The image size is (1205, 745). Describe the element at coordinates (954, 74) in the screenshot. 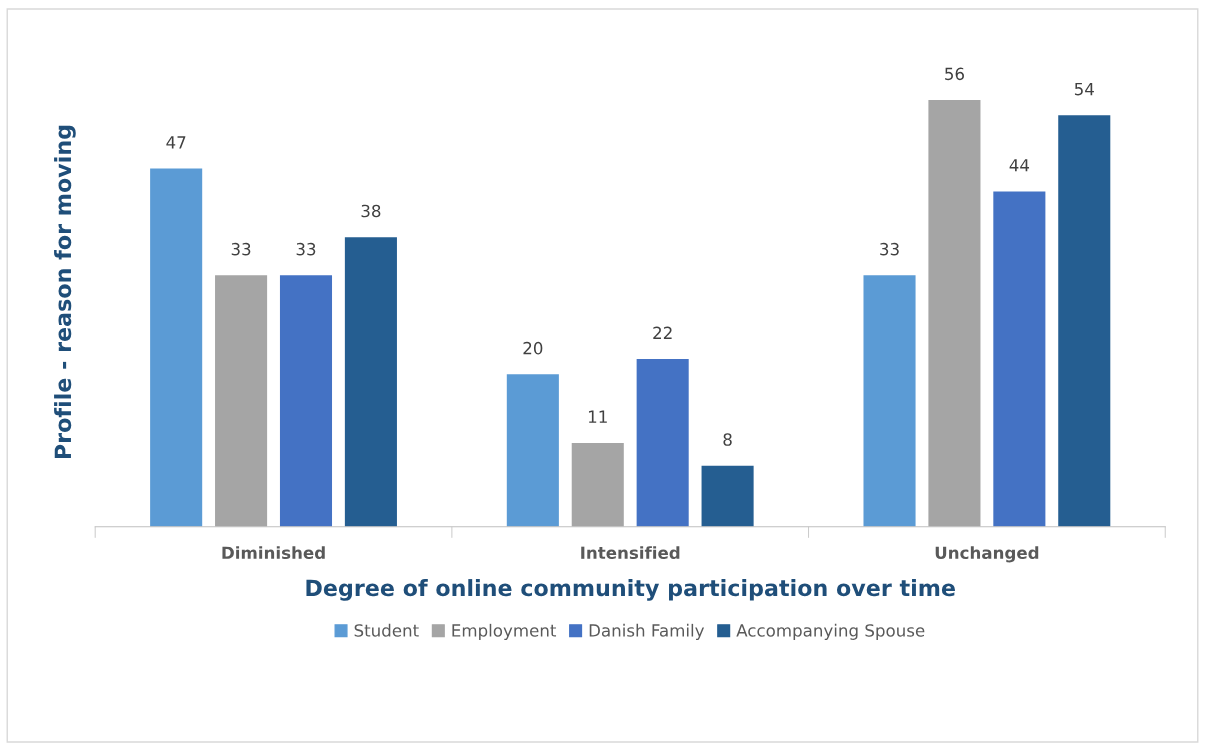

I see `data-label: 56` at that location.